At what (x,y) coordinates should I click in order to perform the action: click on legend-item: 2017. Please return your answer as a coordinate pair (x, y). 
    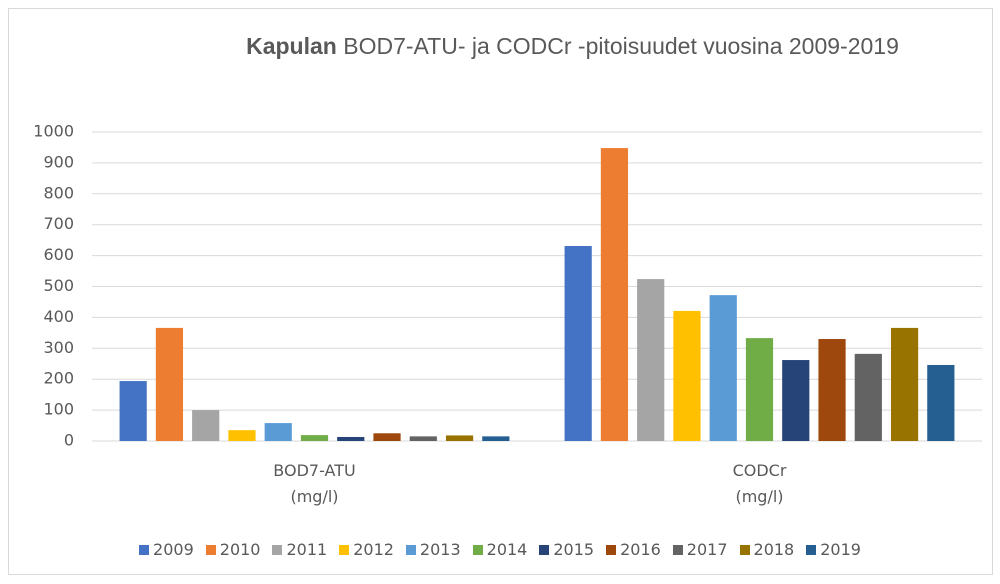
    Looking at the image, I should click on (700, 549).